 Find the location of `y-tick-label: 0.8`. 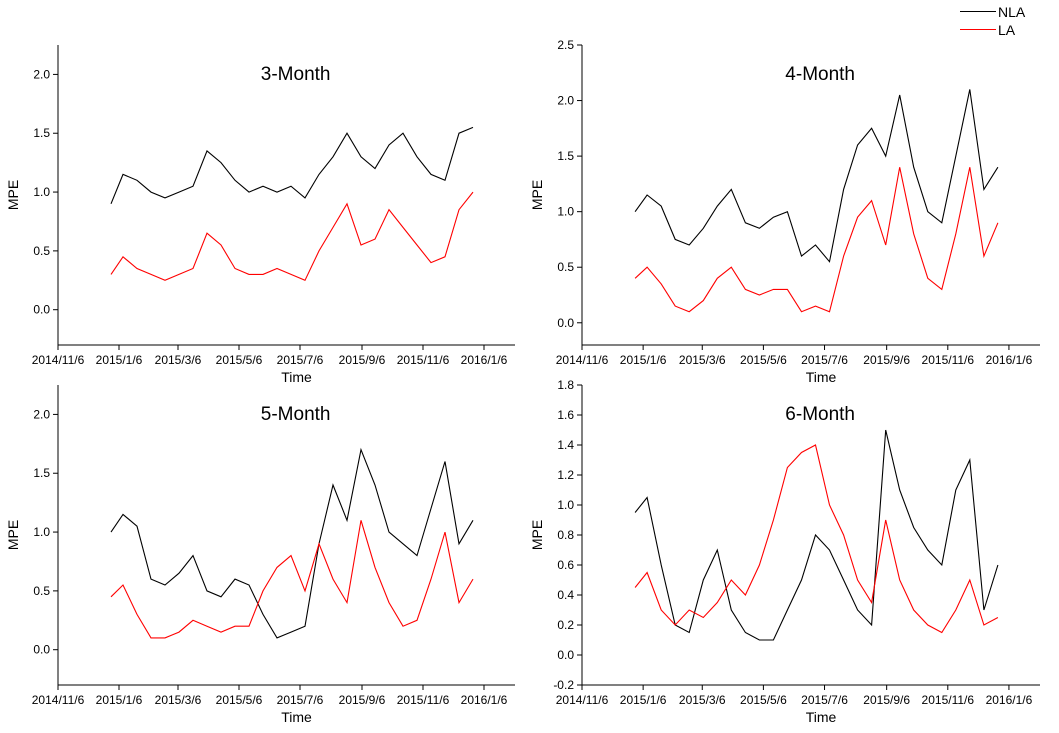

y-tick-label: 0.8 is located at coordinates (565, 535).